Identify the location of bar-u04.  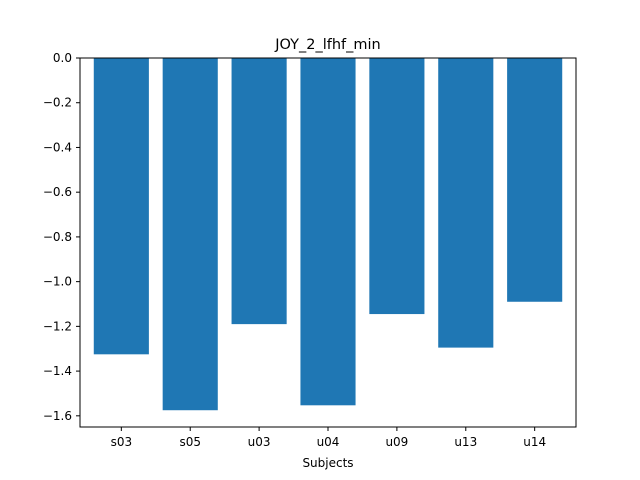
(328, 232).